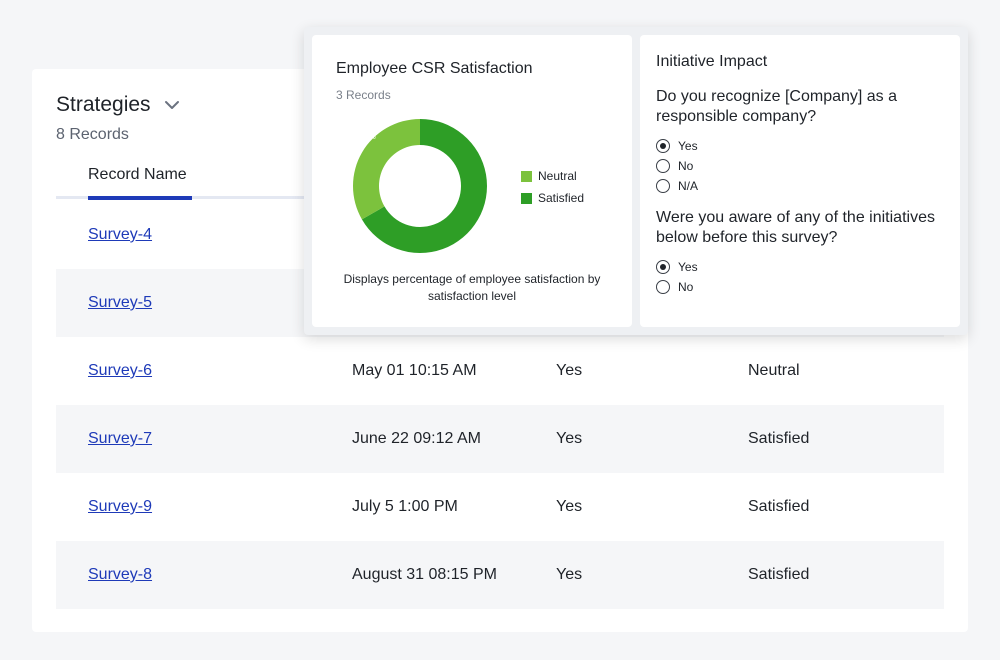  Describe the element at coordinates (677, 186) in the screenshot. I see `q1-option-na: N/A` at that location.